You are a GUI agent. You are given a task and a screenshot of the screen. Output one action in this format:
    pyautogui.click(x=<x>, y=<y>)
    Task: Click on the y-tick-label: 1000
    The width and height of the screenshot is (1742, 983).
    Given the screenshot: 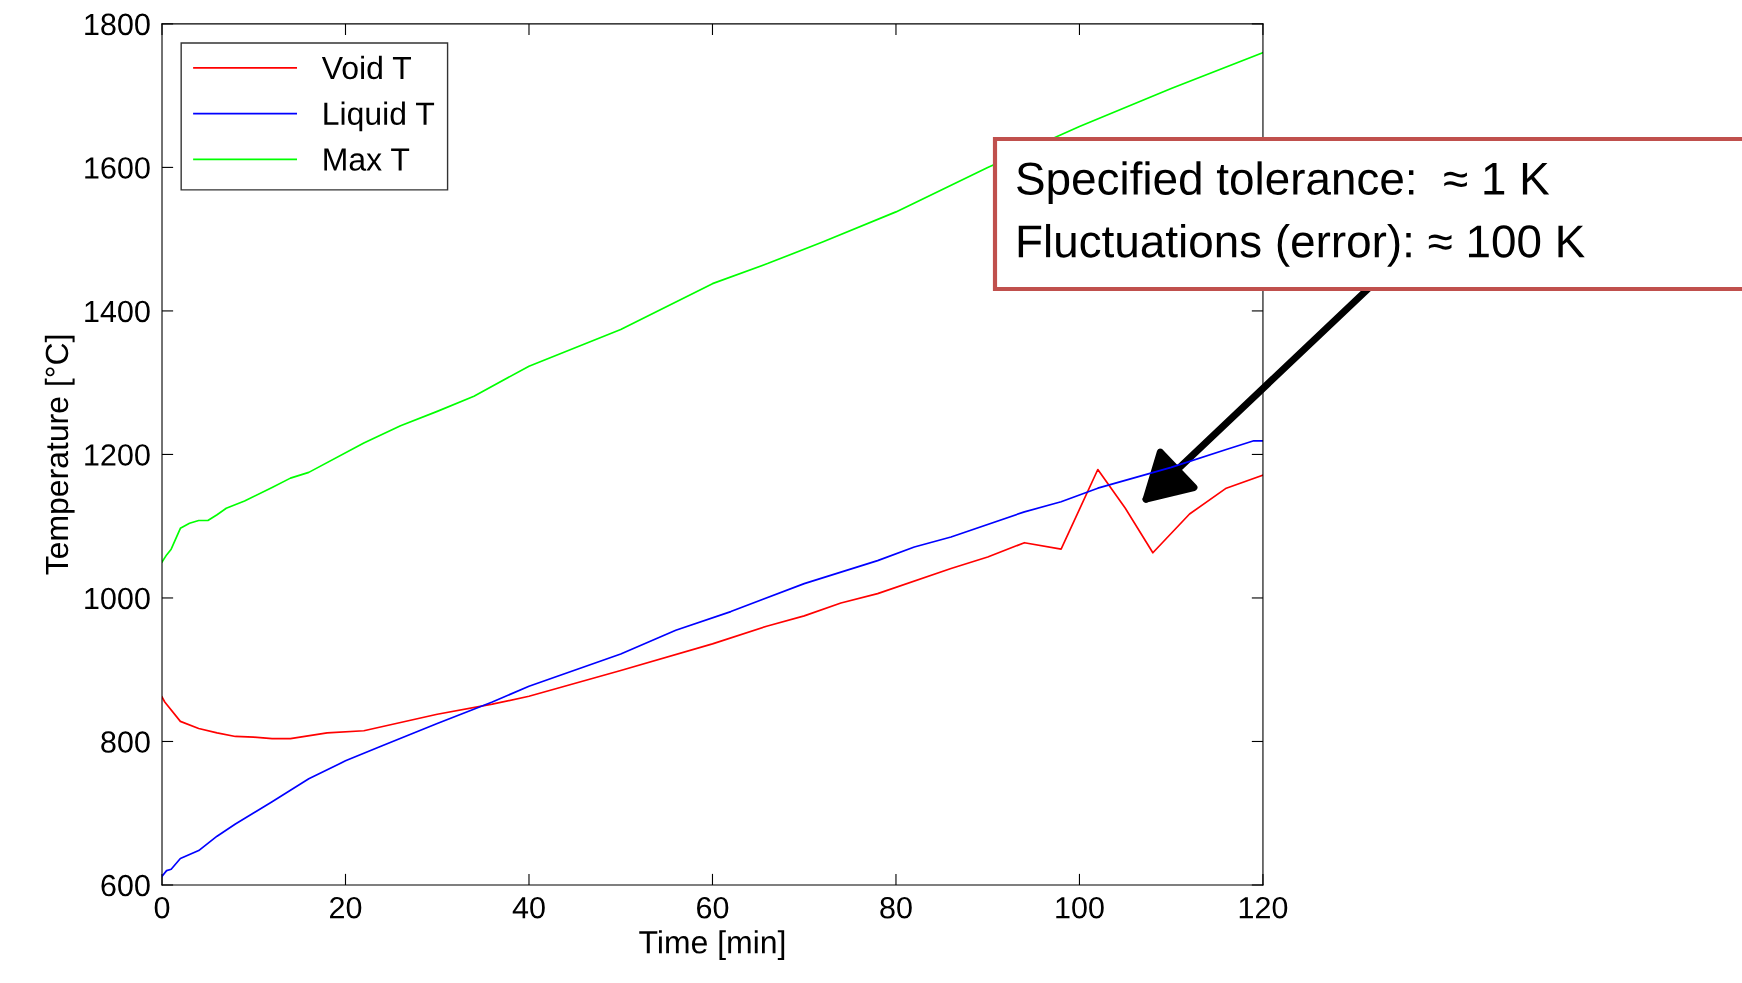 What is the action you would take?
    pyautogui.click(x=117, y=598)
    